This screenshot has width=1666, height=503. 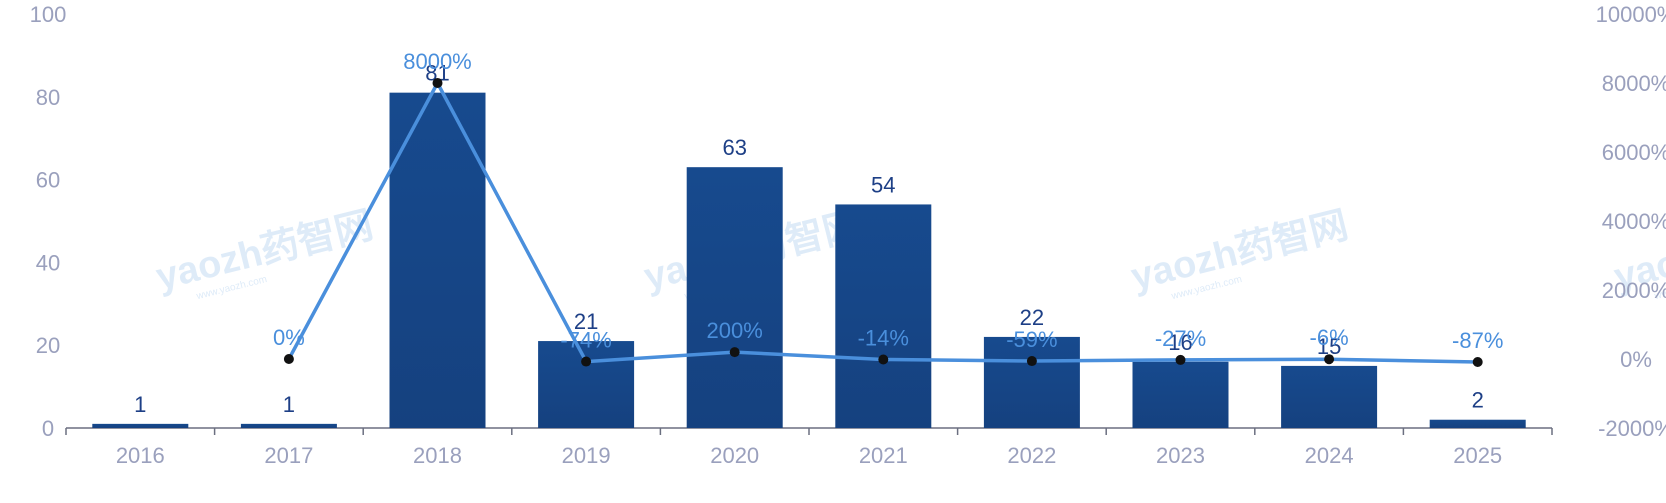 I want to click on y-left-tick-label: 60, so click(x=48, y=180).